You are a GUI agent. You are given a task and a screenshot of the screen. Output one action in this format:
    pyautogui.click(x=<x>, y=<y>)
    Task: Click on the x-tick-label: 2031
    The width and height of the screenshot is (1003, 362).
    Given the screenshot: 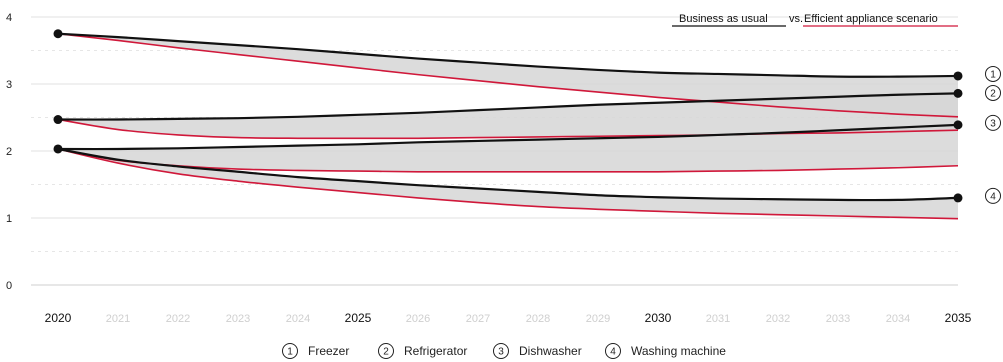 What is the action you would take?
    pyautogui.click(x=718, y=319)
    